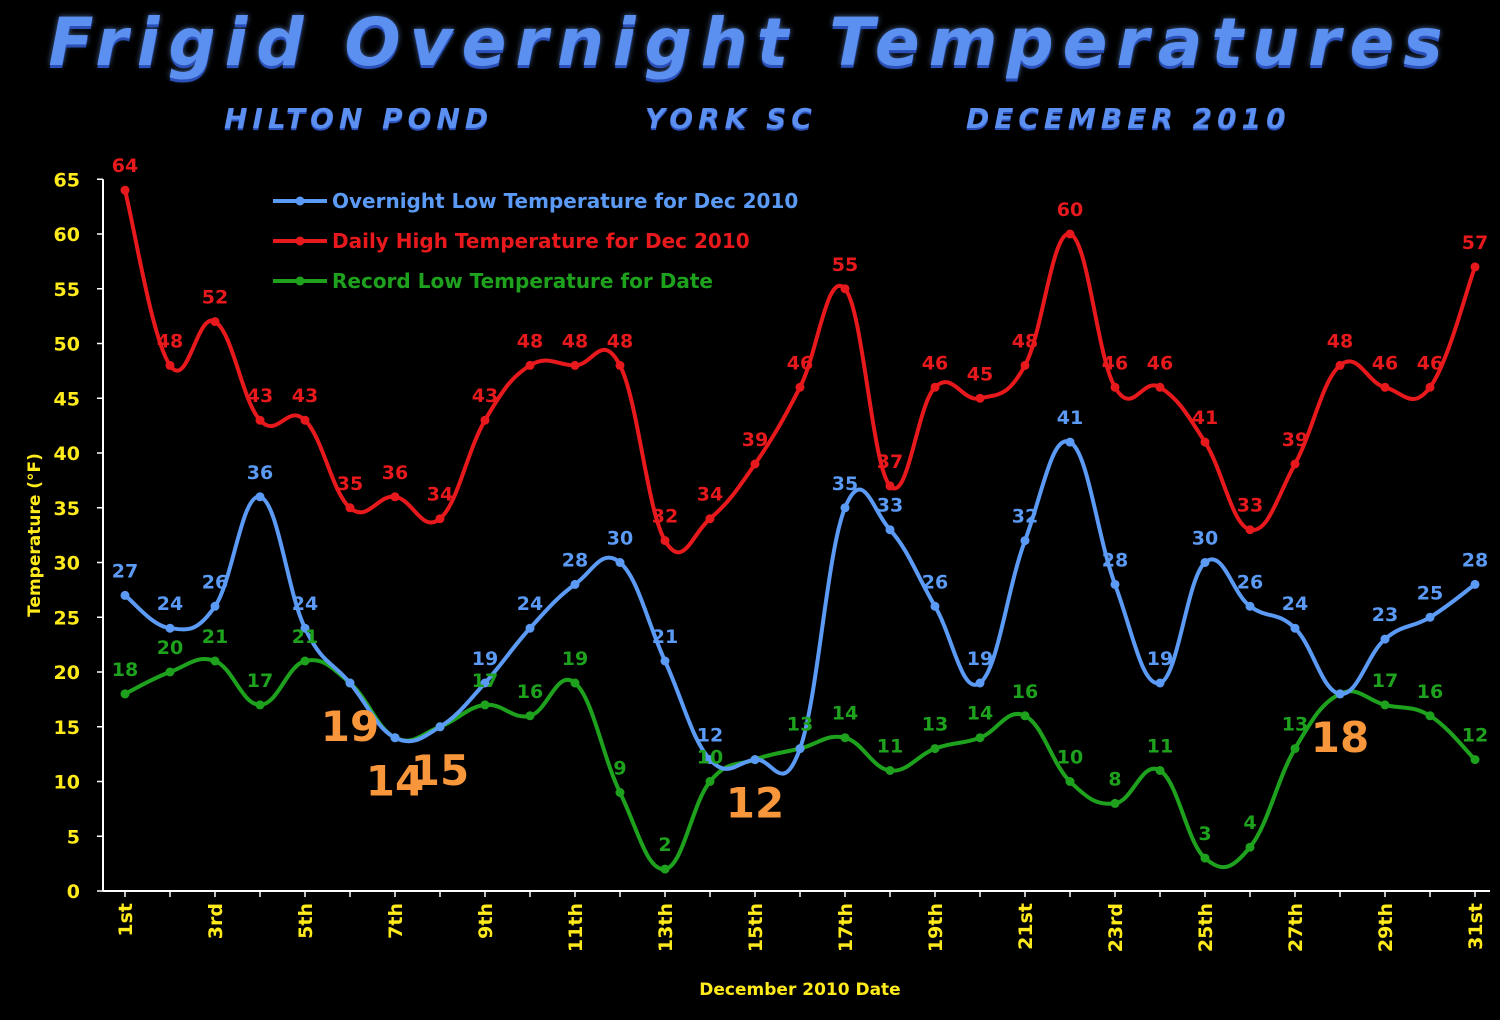 Image resolution: width=1500 pixels, height=1020 pixels. Describe the element at coordinates (1296, 927) in the screenshot. I see `x-tick-label: 27th` at that location.